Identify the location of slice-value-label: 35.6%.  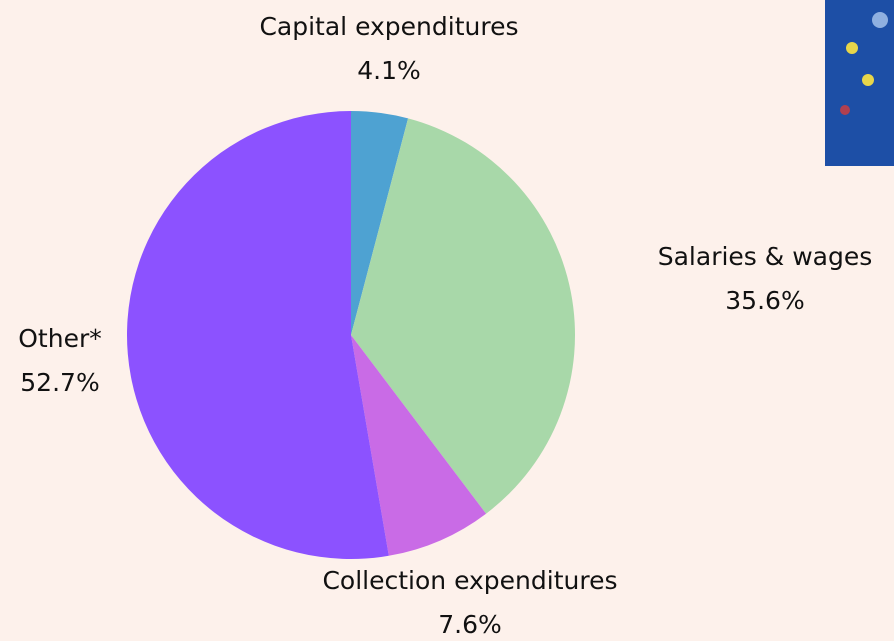
(764, 300).